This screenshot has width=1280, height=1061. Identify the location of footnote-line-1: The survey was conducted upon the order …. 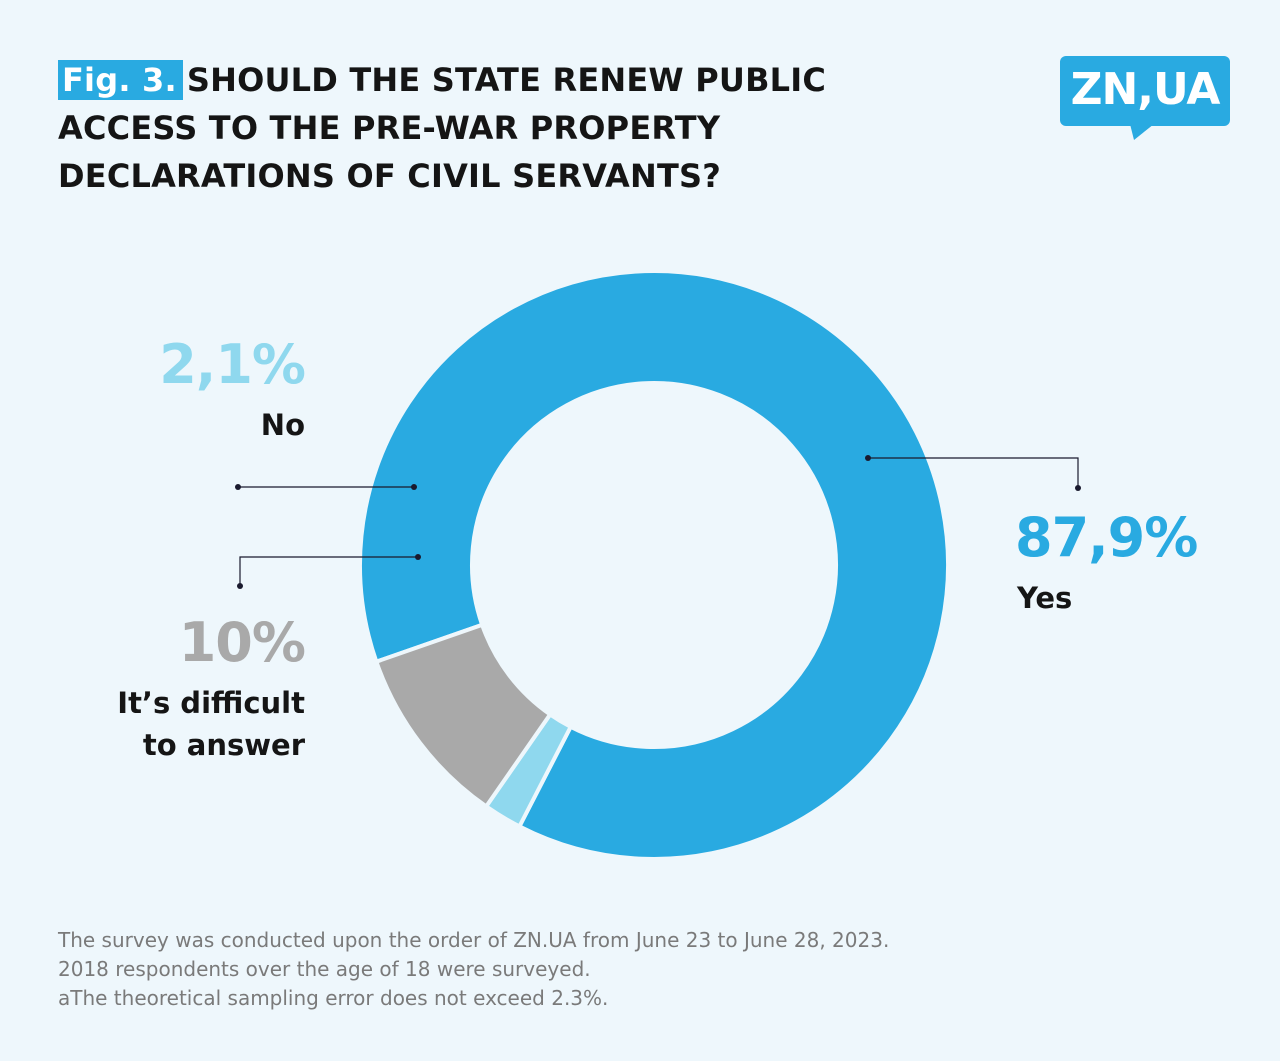
(474, 940).